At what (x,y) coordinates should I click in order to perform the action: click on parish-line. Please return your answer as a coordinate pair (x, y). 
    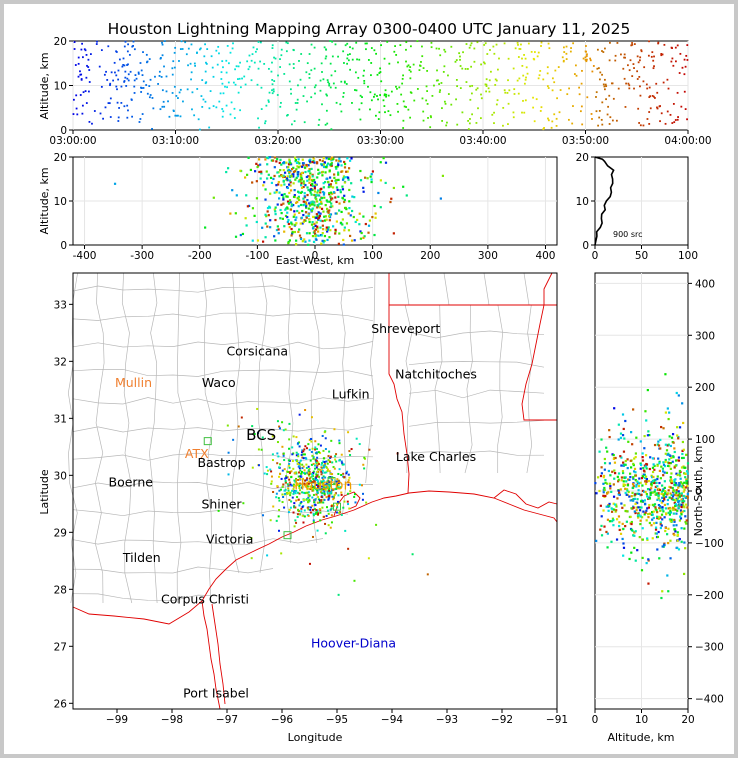
    Looking at the image, I should click on (529, 389).